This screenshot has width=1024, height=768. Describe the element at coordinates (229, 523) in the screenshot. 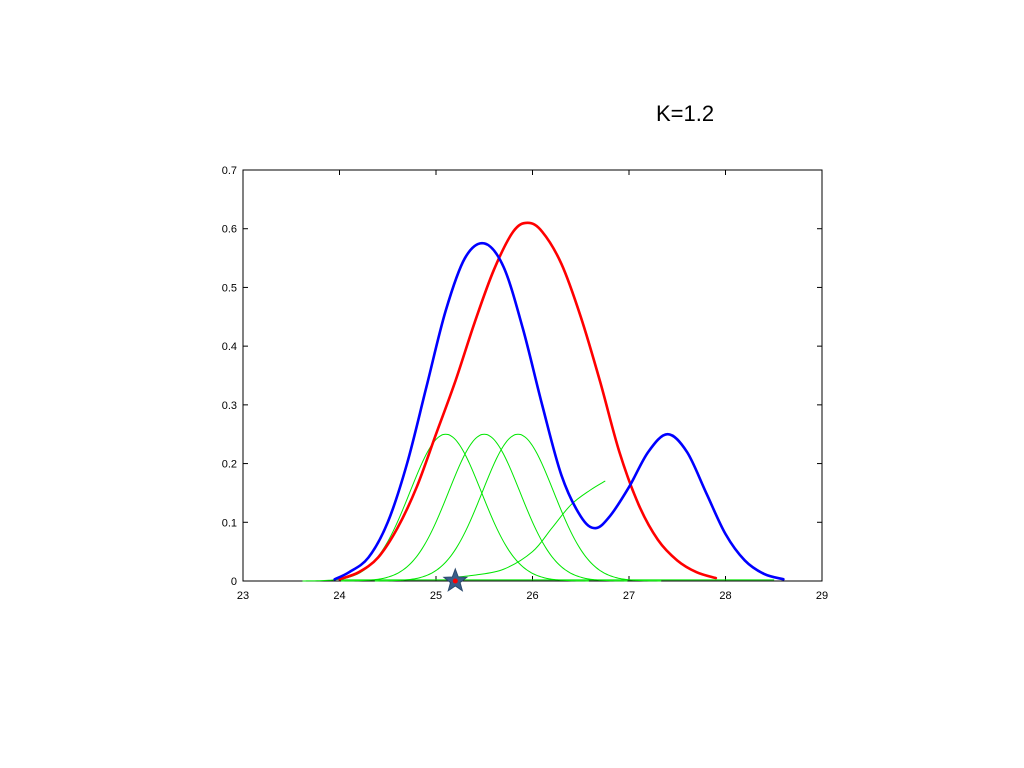

I see `y-tick-label: 0.1` at that location.